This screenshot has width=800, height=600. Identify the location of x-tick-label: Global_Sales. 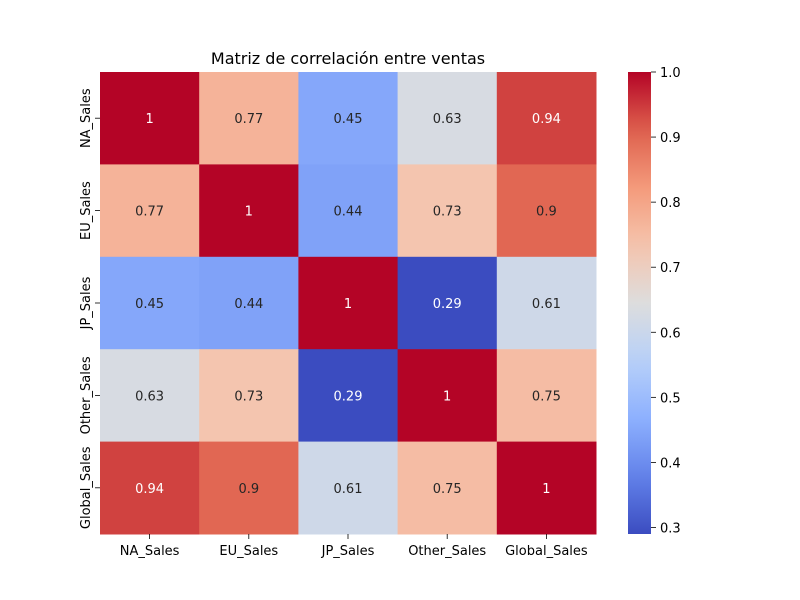
(546, 551).